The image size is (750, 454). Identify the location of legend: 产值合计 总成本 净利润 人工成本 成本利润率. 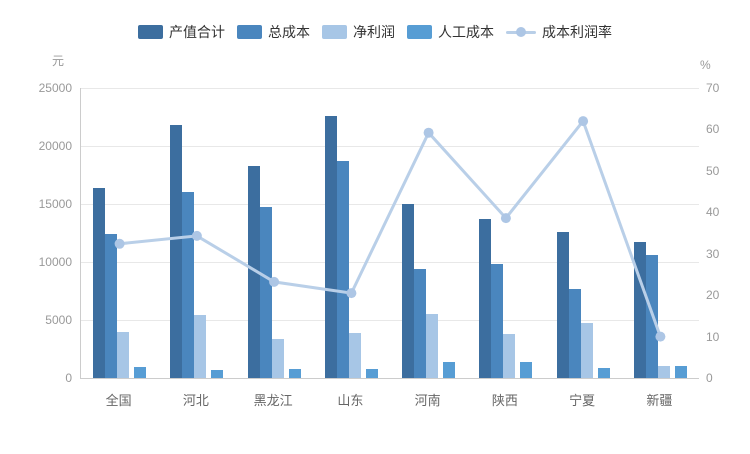
(375, 32).